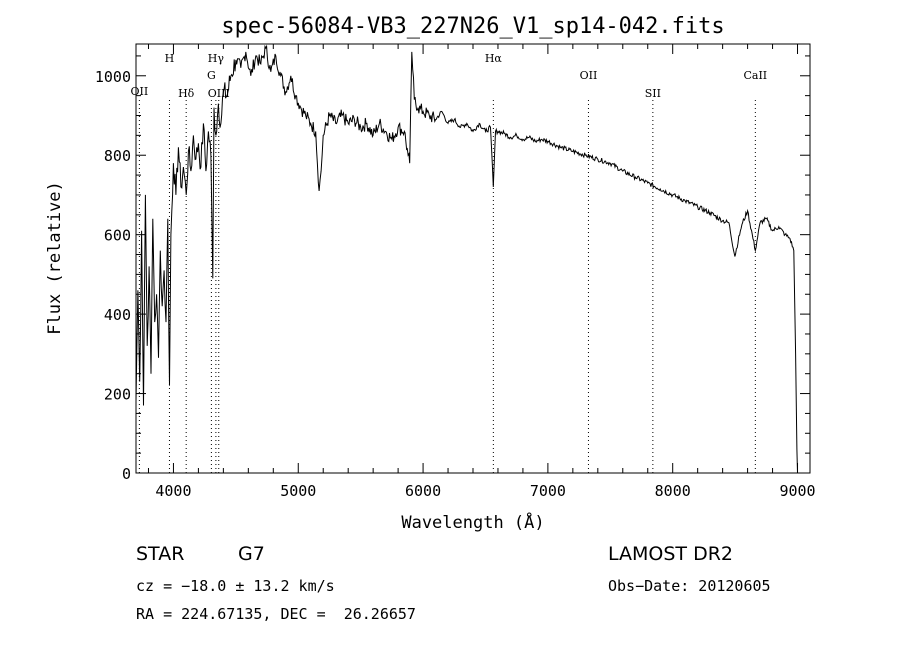 This screenshot has width=900, height=650. I want to click on line-marker-label-3: Hγ, so click(216, 58).